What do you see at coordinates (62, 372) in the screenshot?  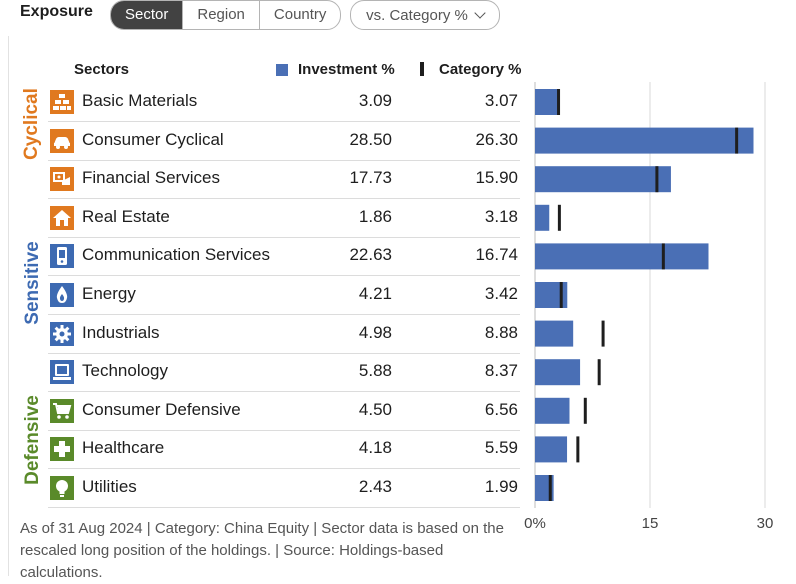 I see `technology-icon` at bounding box center [62, 372].